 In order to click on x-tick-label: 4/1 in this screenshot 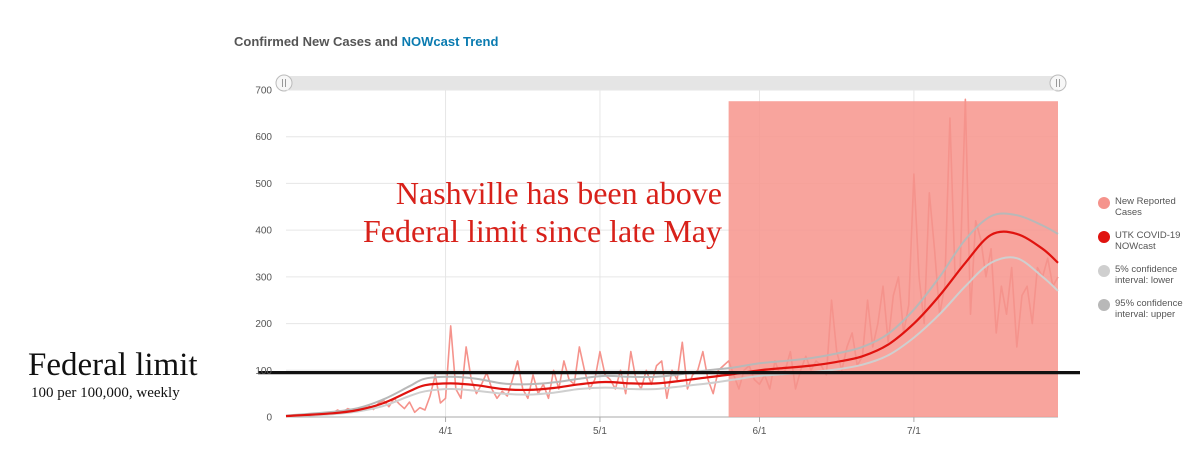, I will do `click(446, 431)`.